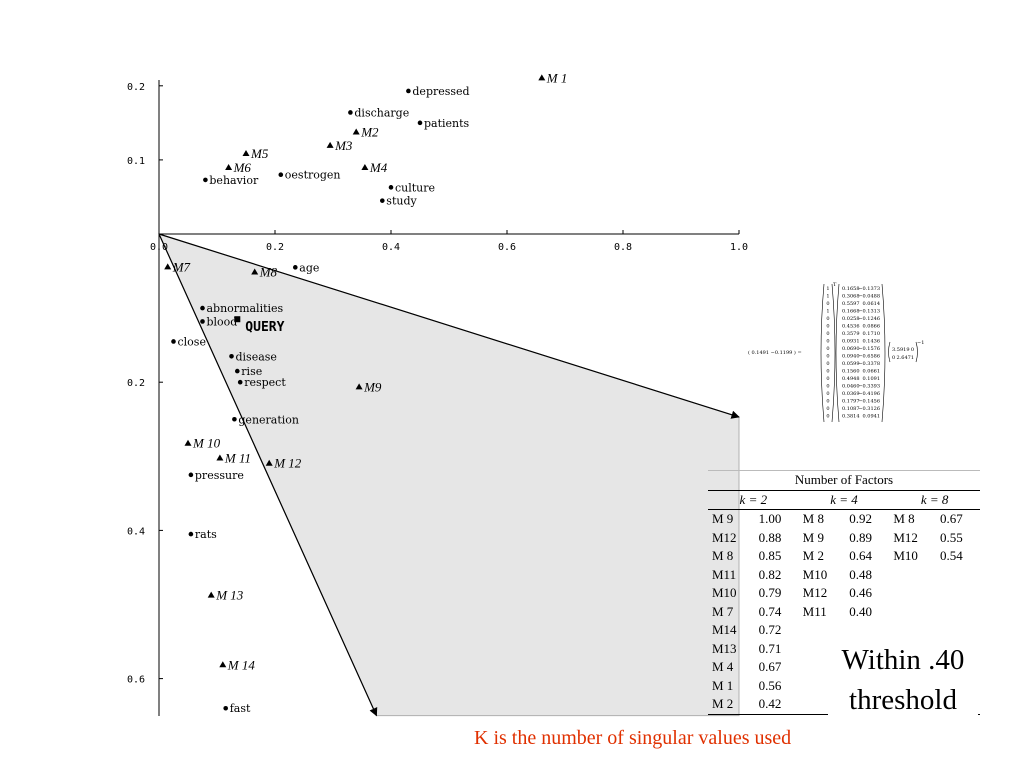 Image resolution: width=1024 pixels, height=768 pixels. I want to click on term-label: behavior, so click(234, 180).